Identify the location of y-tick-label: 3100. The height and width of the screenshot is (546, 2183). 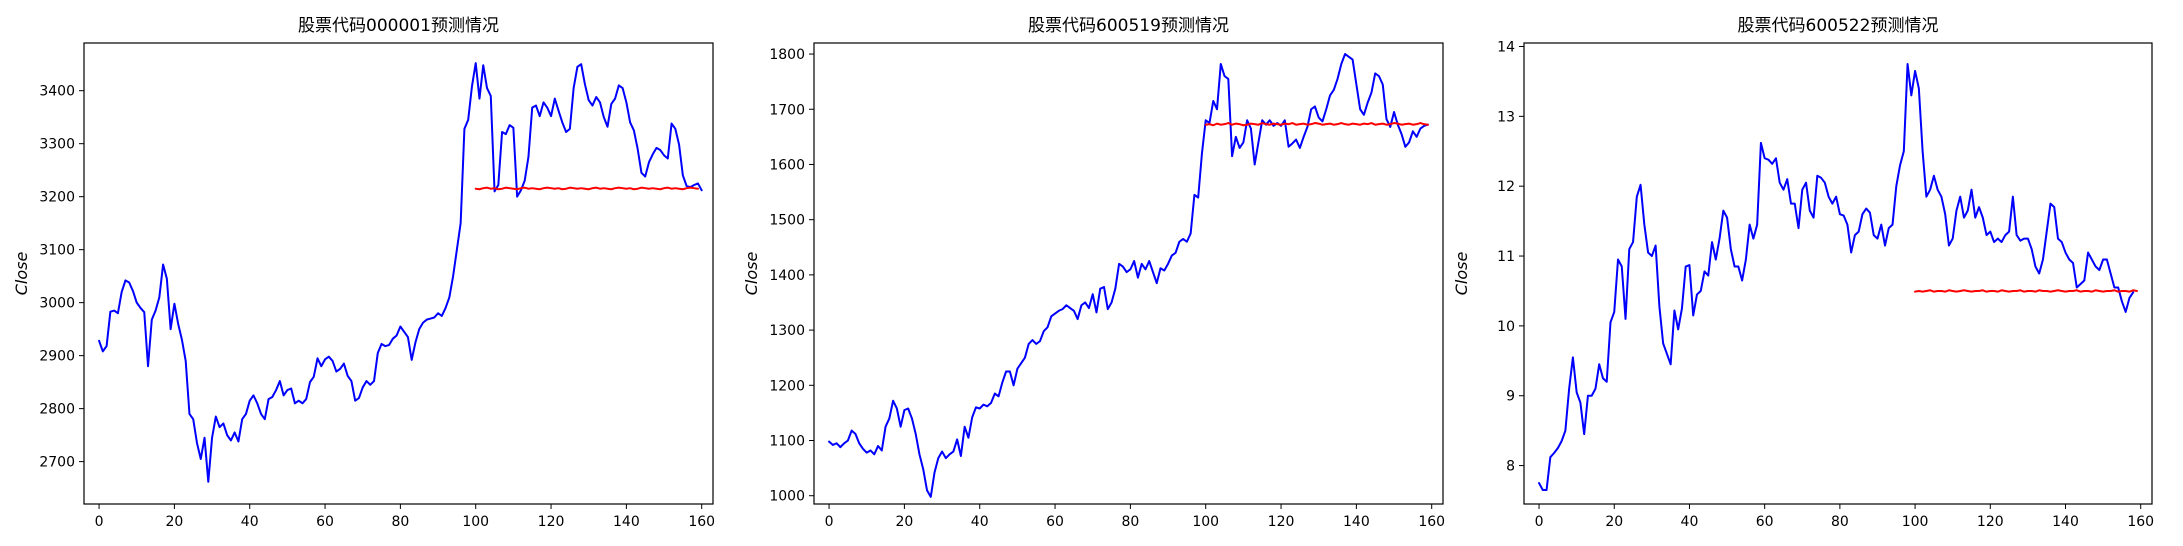
(57, 251).